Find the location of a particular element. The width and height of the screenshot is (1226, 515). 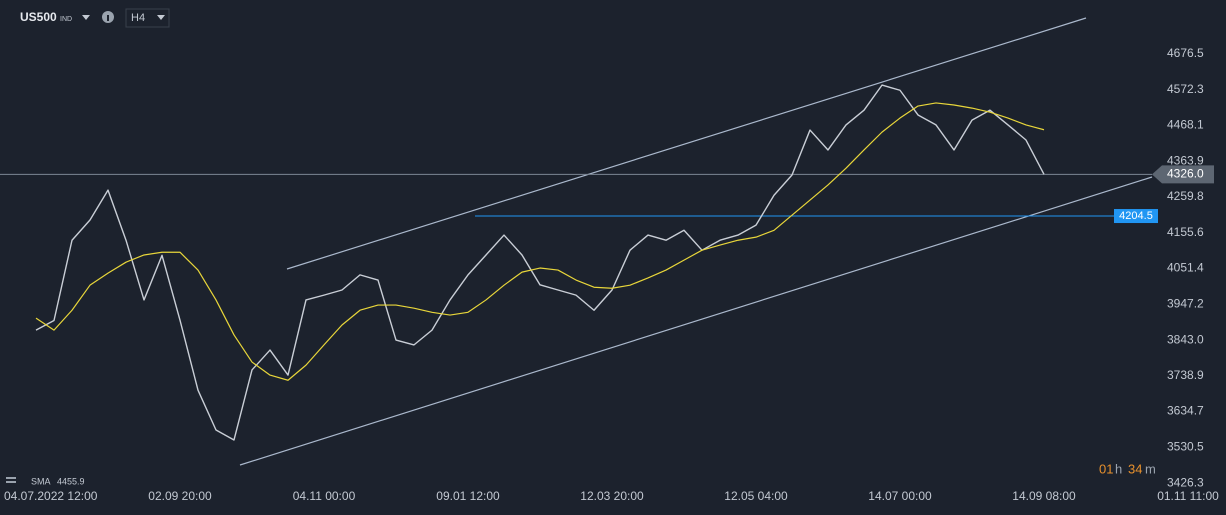

info-glyph is located at coordinates (108, 18).